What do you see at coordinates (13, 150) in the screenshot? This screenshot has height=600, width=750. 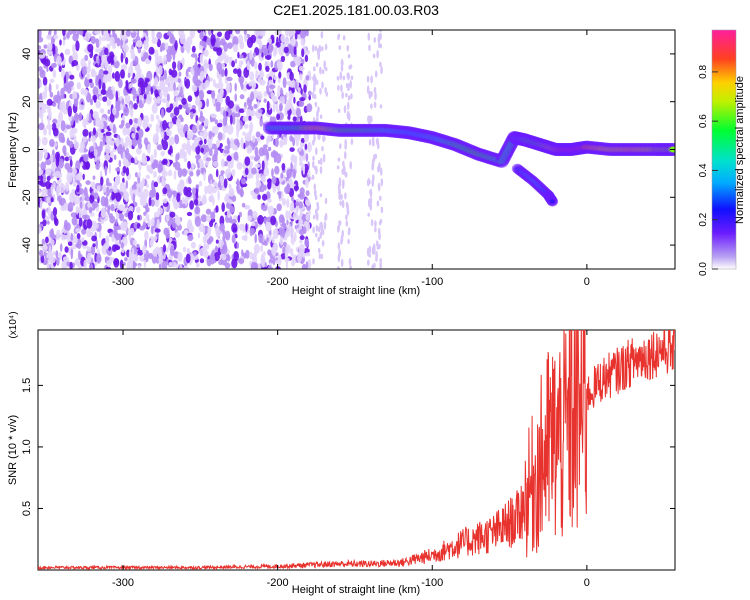 I see `spectrogram-y-label: Frequency (Hz)` at bounding box center [13, 150].